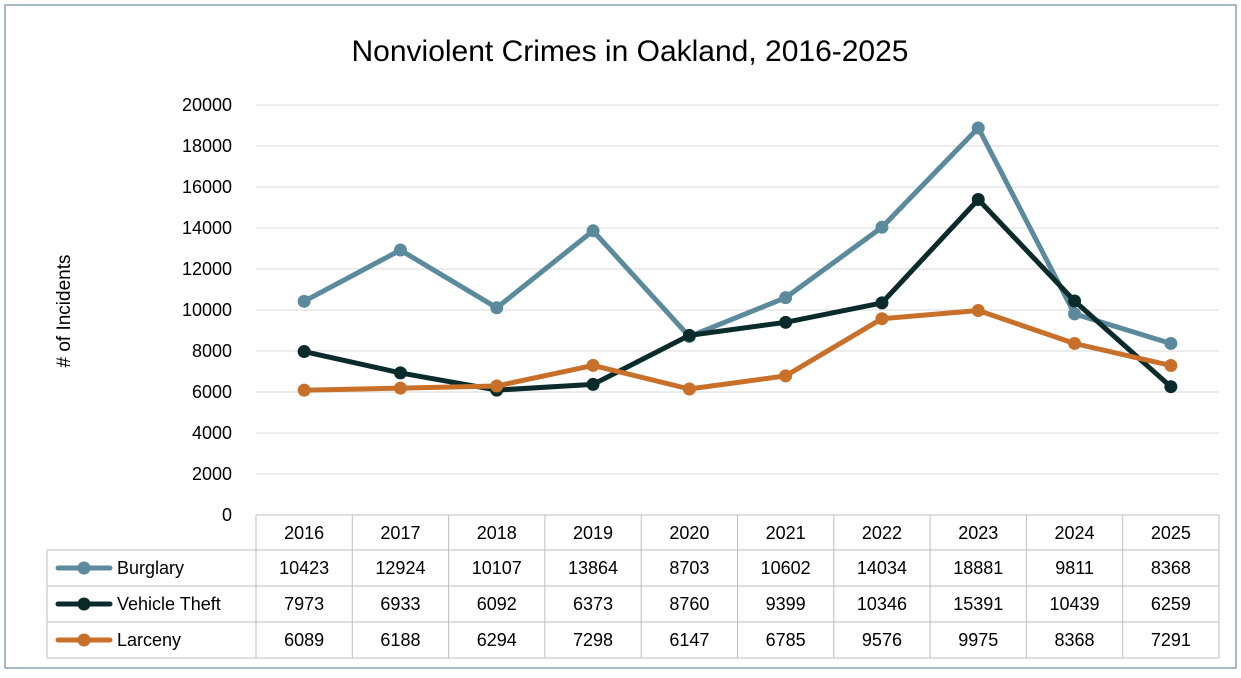 Image resolution: width=1241 pixels, height=678 pixels. I want to click on data-table-cell: 9399, so click(786, 604).